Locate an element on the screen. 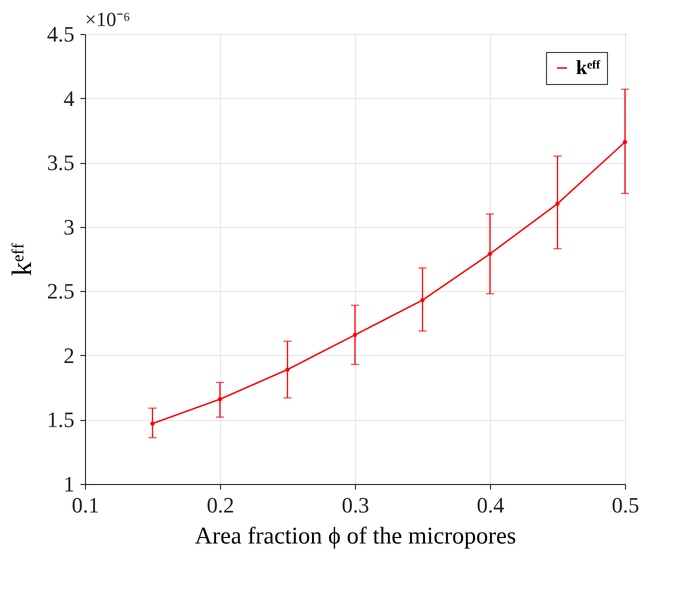 This screenshot has height=592, width=693. legend-label: kᵉᶠᶠ is located at coordinates (588, 68).